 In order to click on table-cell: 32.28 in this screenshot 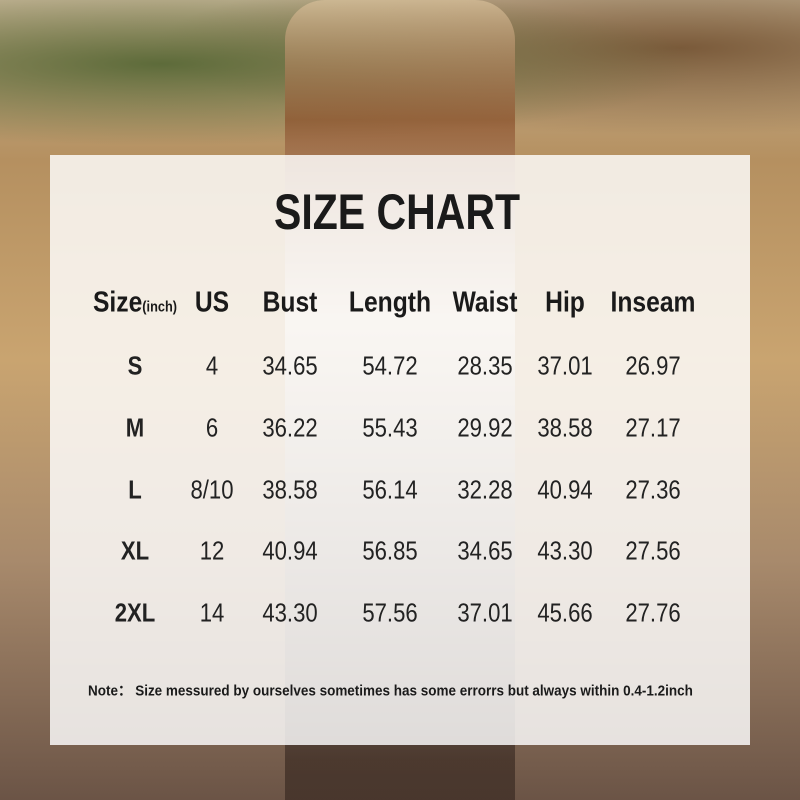, I will do `click(485, 489)`.